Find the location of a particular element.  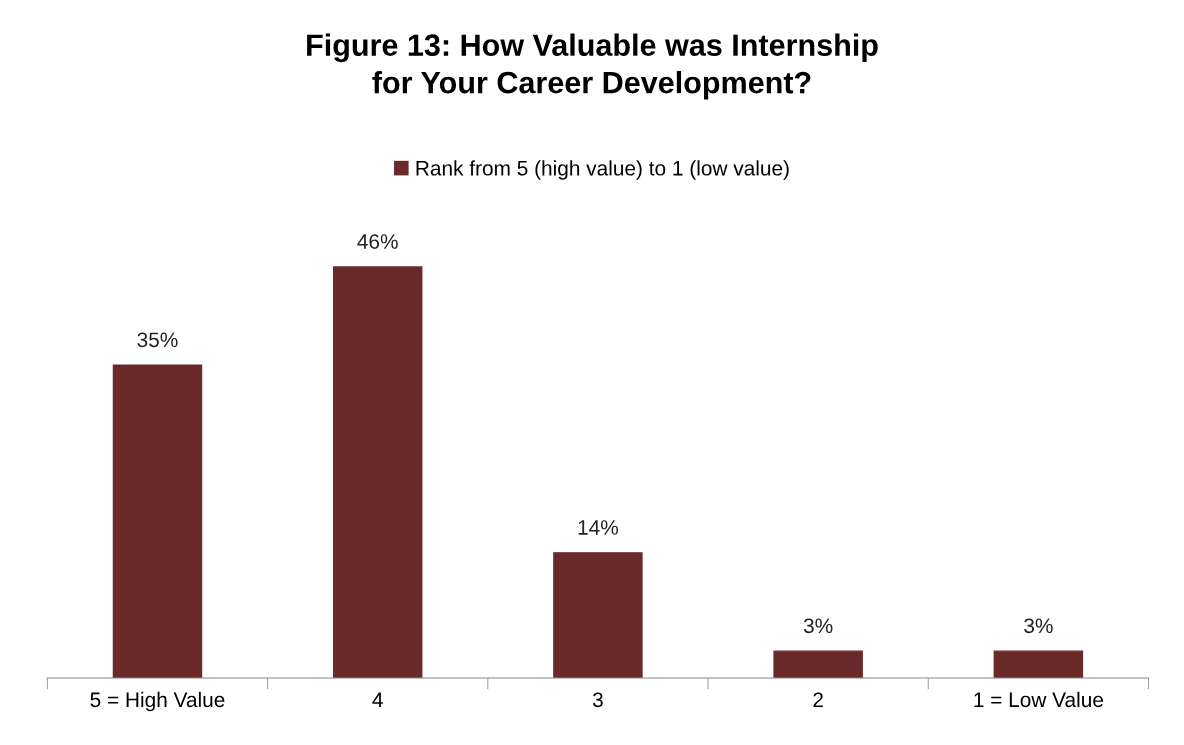

legend-label: Rank from 5 (high value) to 1 (low value) is located at coordinates (602, 170).